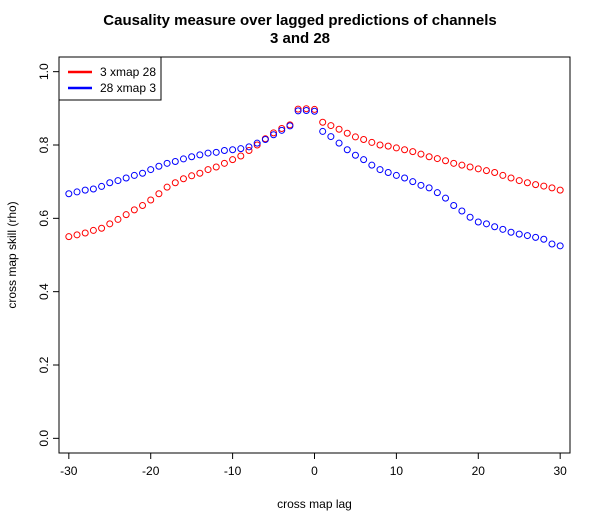  What do you see at coordinates (233, 471) in the screenshot?
I see `x-tick-label: -10` at bounding box center [233, 471].